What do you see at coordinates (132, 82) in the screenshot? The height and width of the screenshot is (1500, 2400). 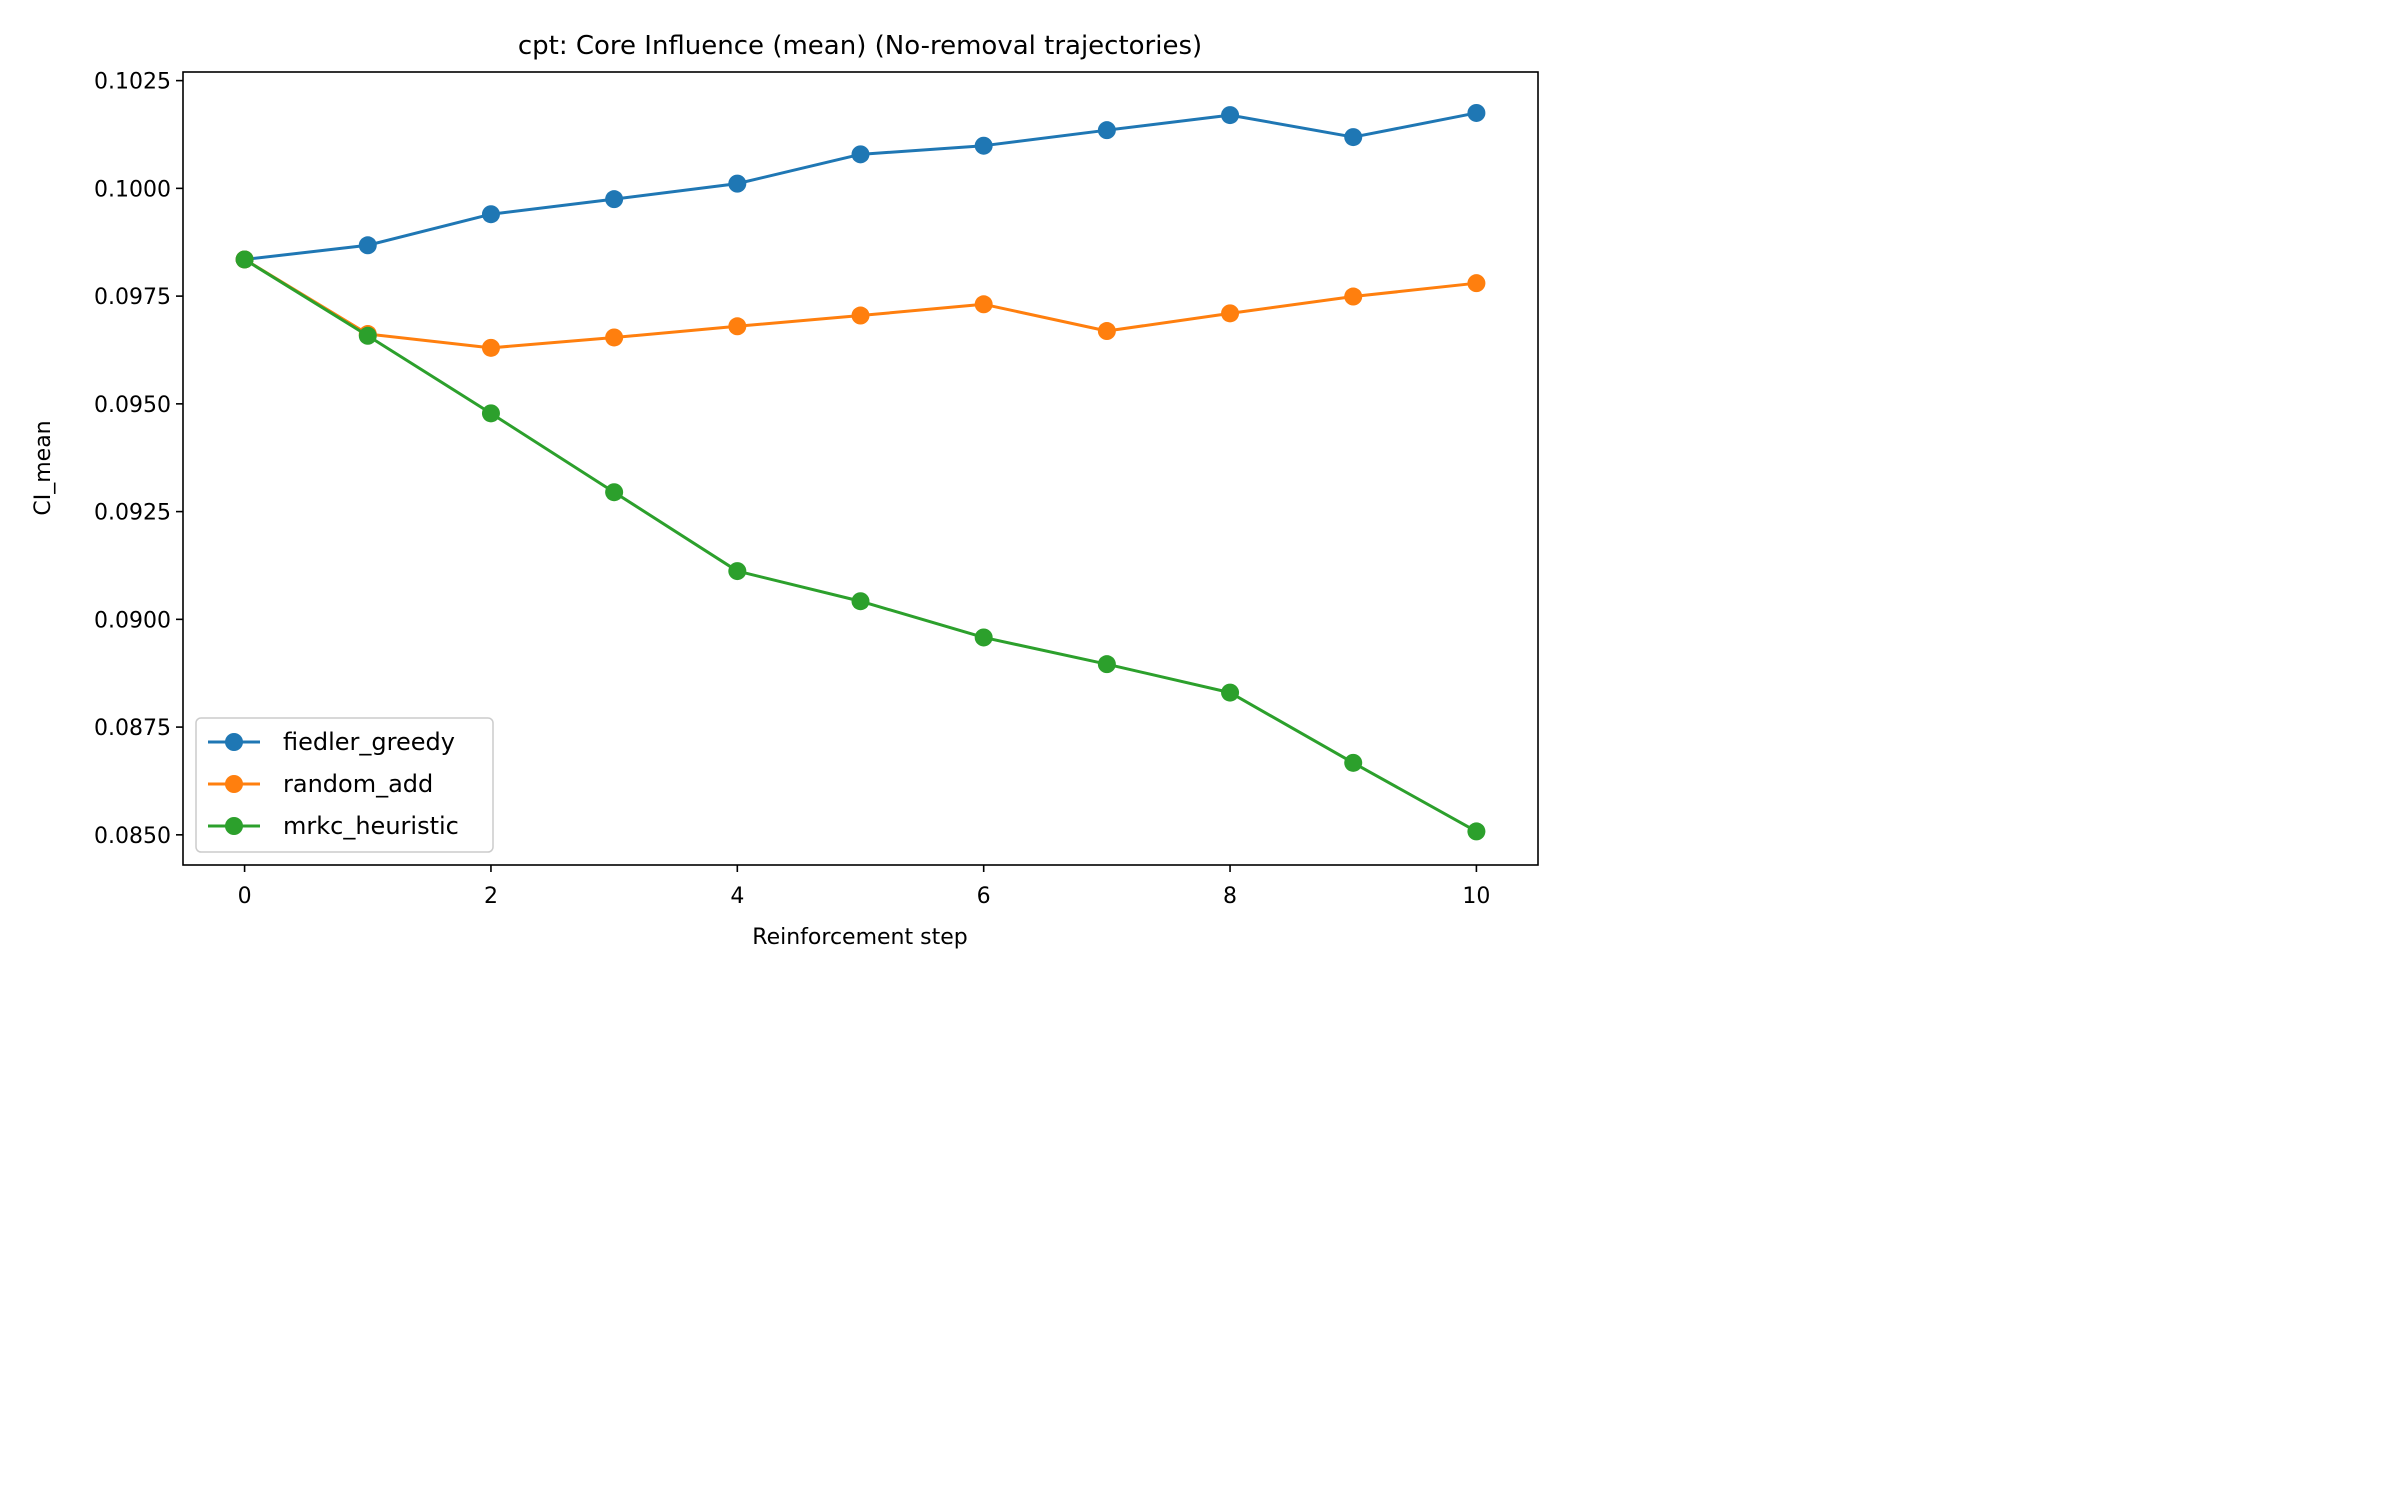 I see `y-tick-label: 0.1025` at bounding box center [132, 82].